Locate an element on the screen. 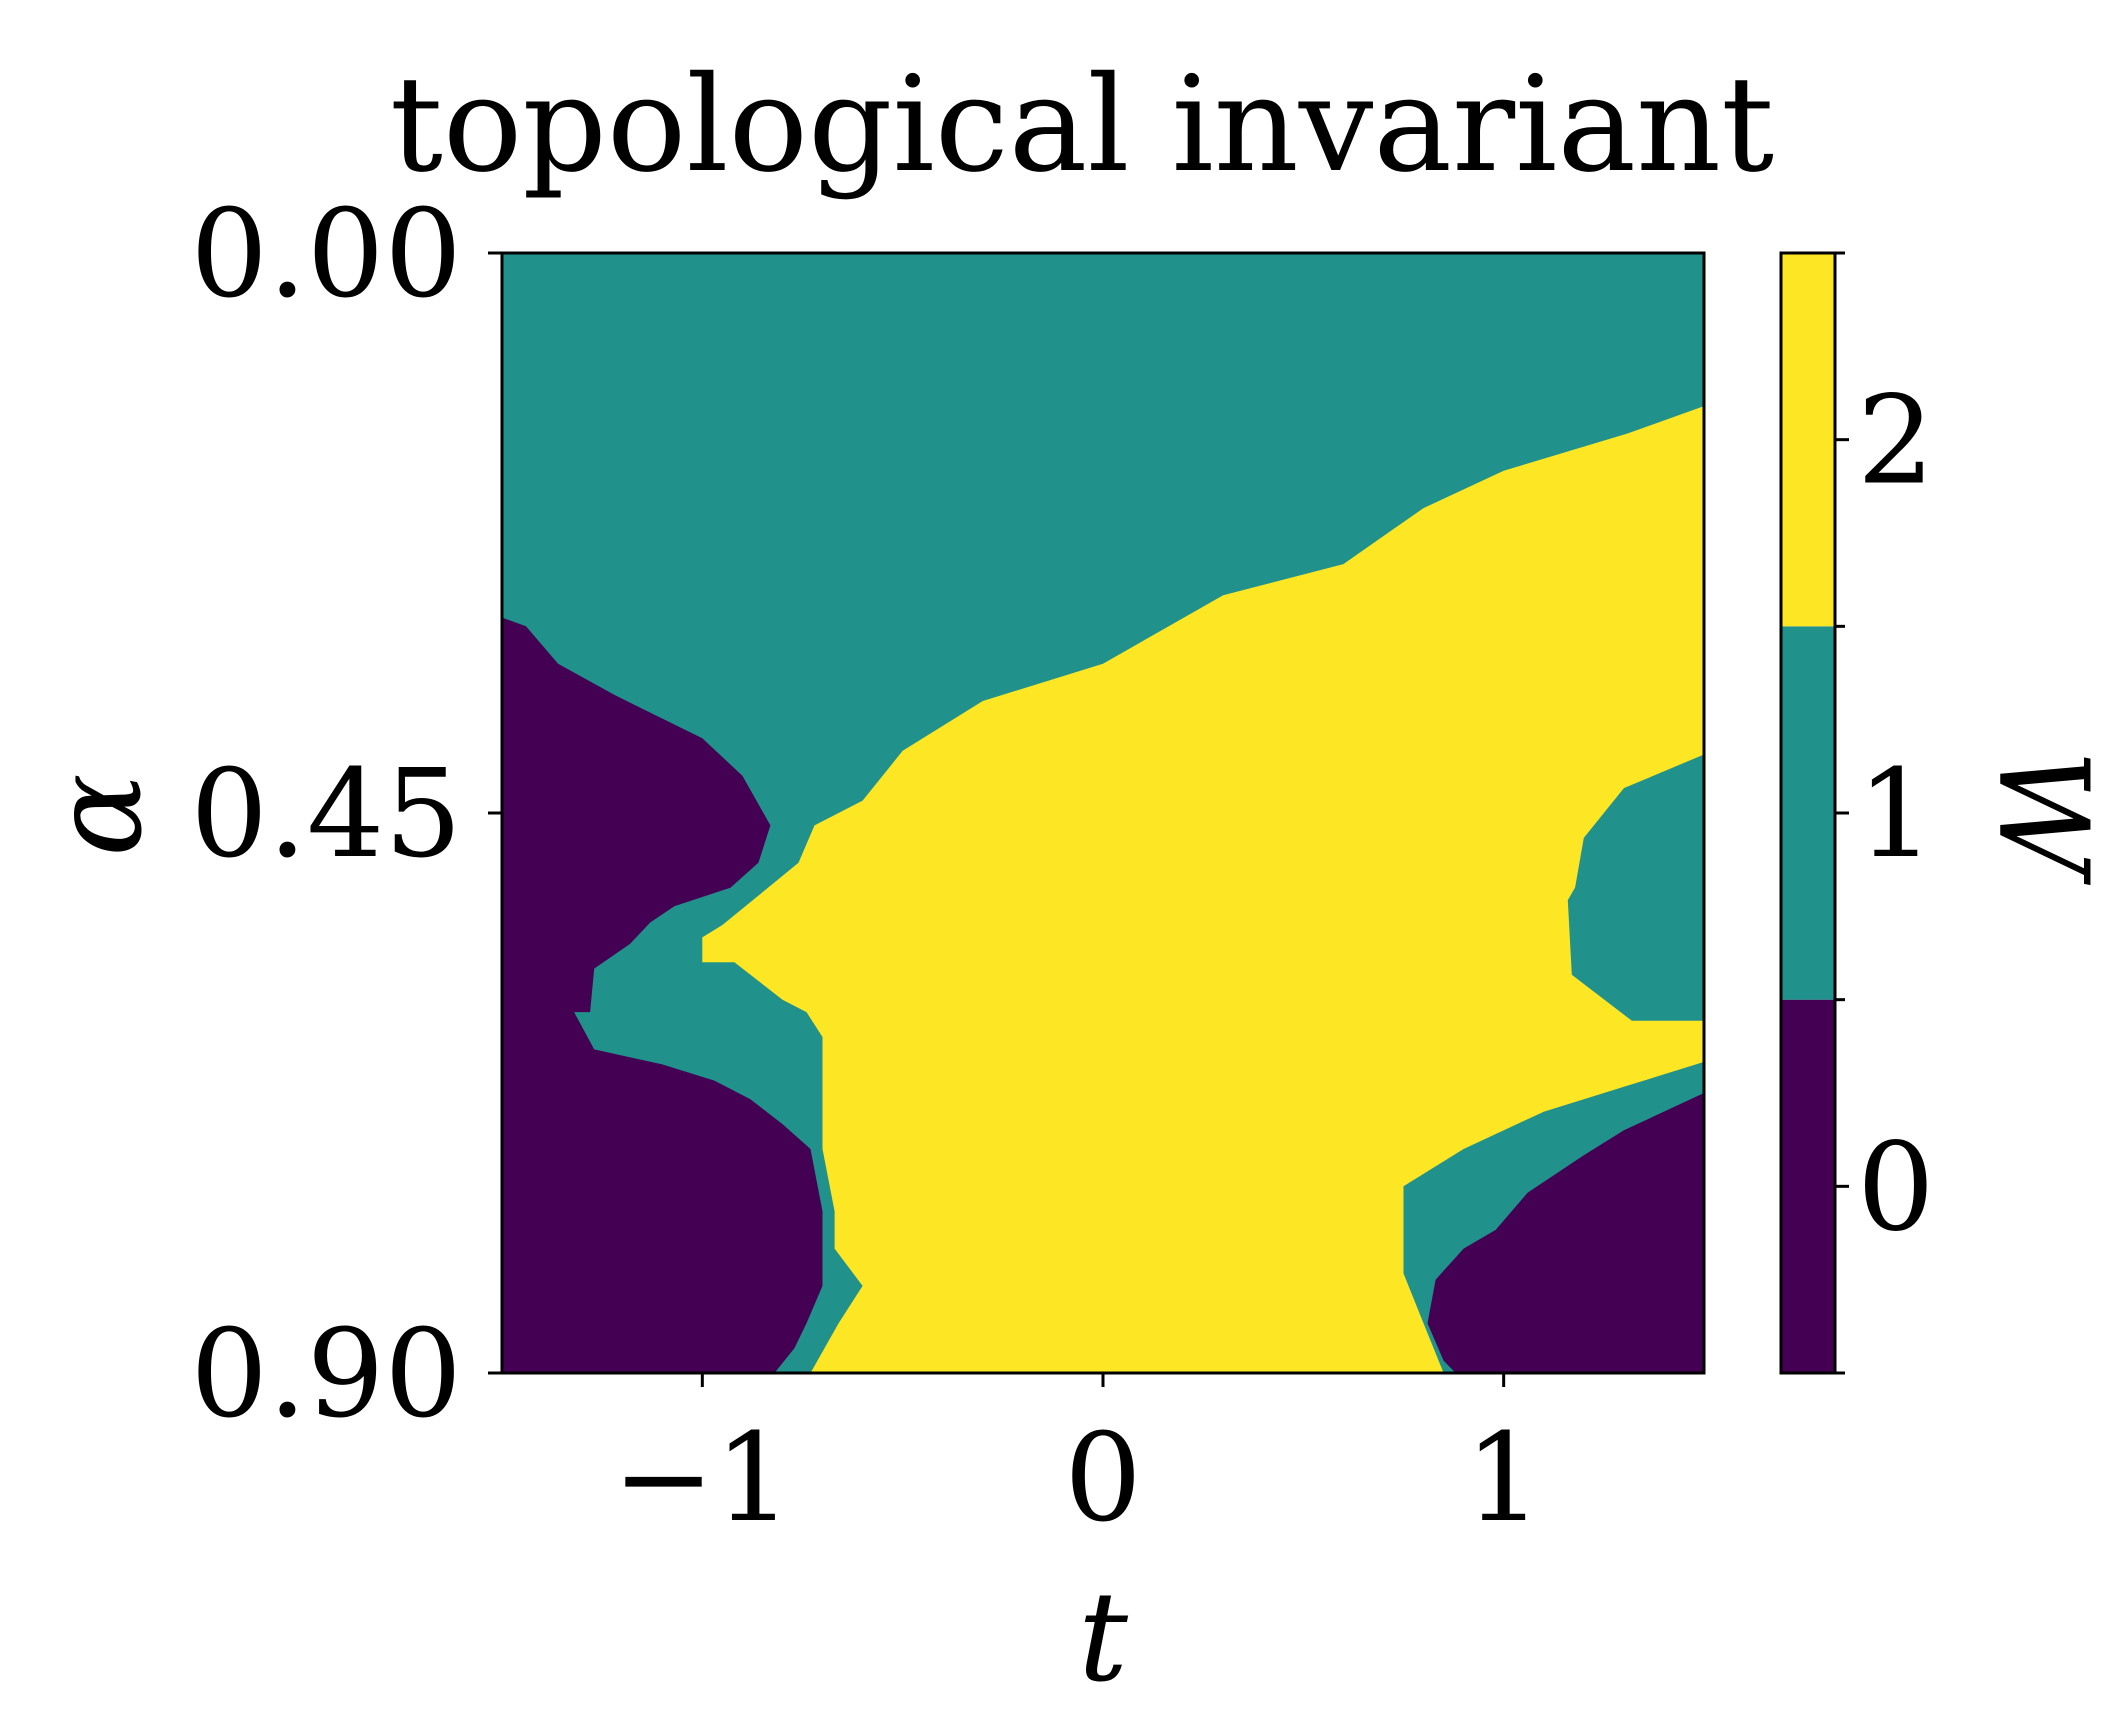 This screenshot has height=1731, width=2116. region-left-lower is located at coordinates (662, 995).